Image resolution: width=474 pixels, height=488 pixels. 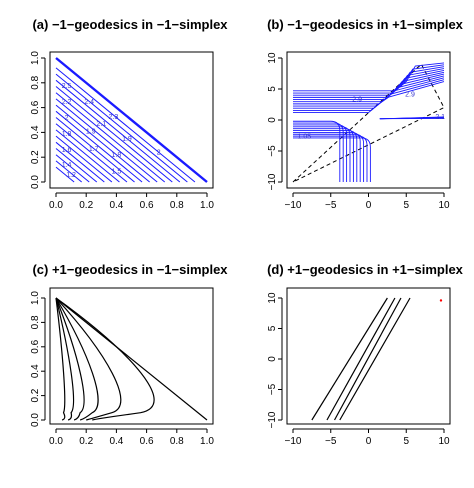 What do you see at coordinates (71, 175) in the screenshot?
I see `contour-label: 1.2` at bounding box center [71, 175].